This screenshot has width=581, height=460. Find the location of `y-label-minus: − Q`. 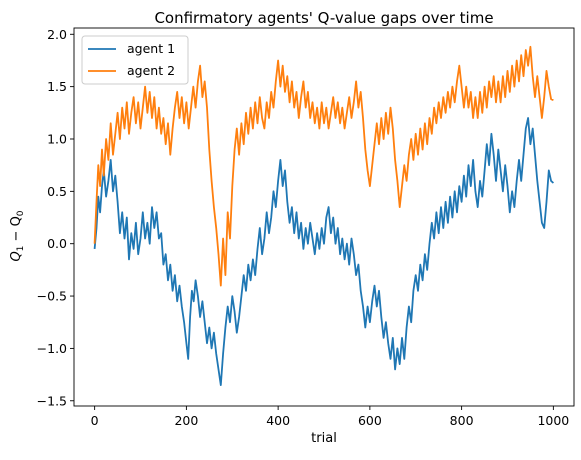

y-label-minus: − Q is located at coordinates (16, 230).